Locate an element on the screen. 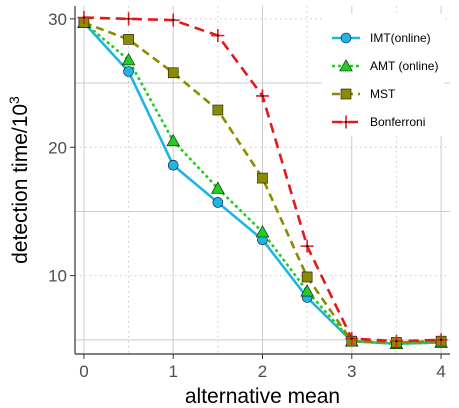  x-tick-label: 4 is located at coordinates (440, 371).